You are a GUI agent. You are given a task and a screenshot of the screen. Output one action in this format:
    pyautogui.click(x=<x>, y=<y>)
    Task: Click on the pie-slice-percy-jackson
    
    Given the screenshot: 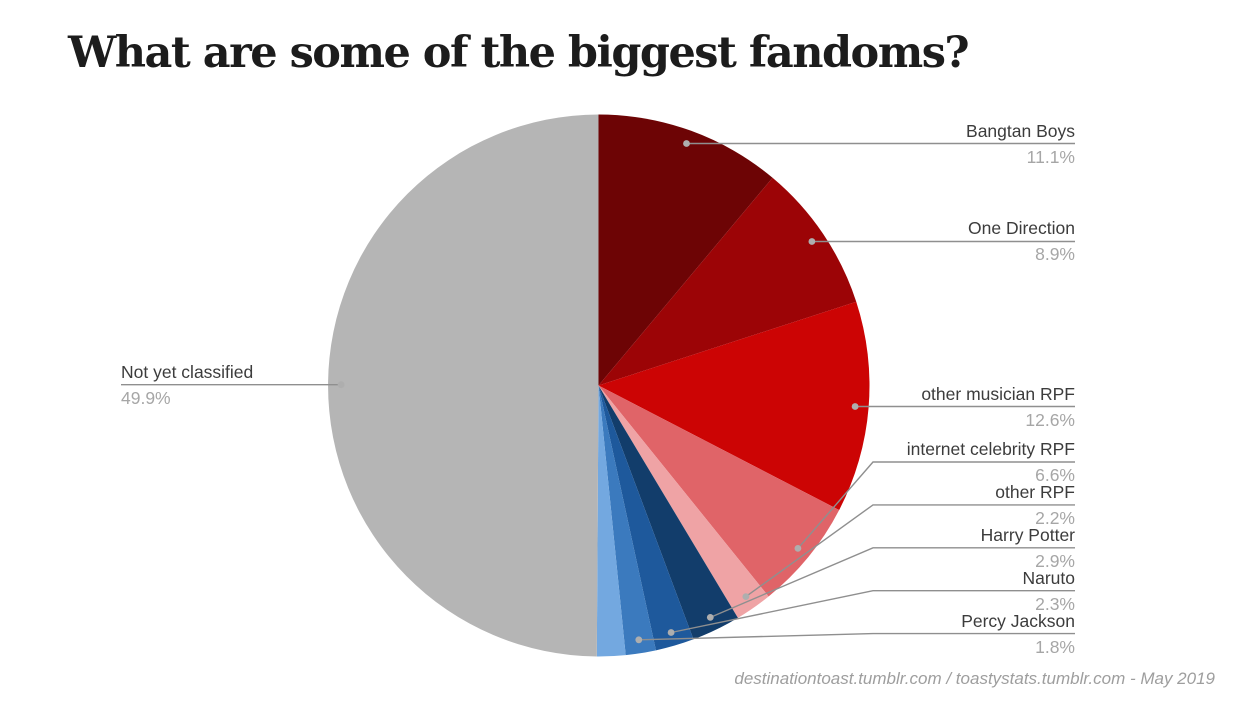 What is the action you would take?
    pyautogui.click(x=627, y=520)
    